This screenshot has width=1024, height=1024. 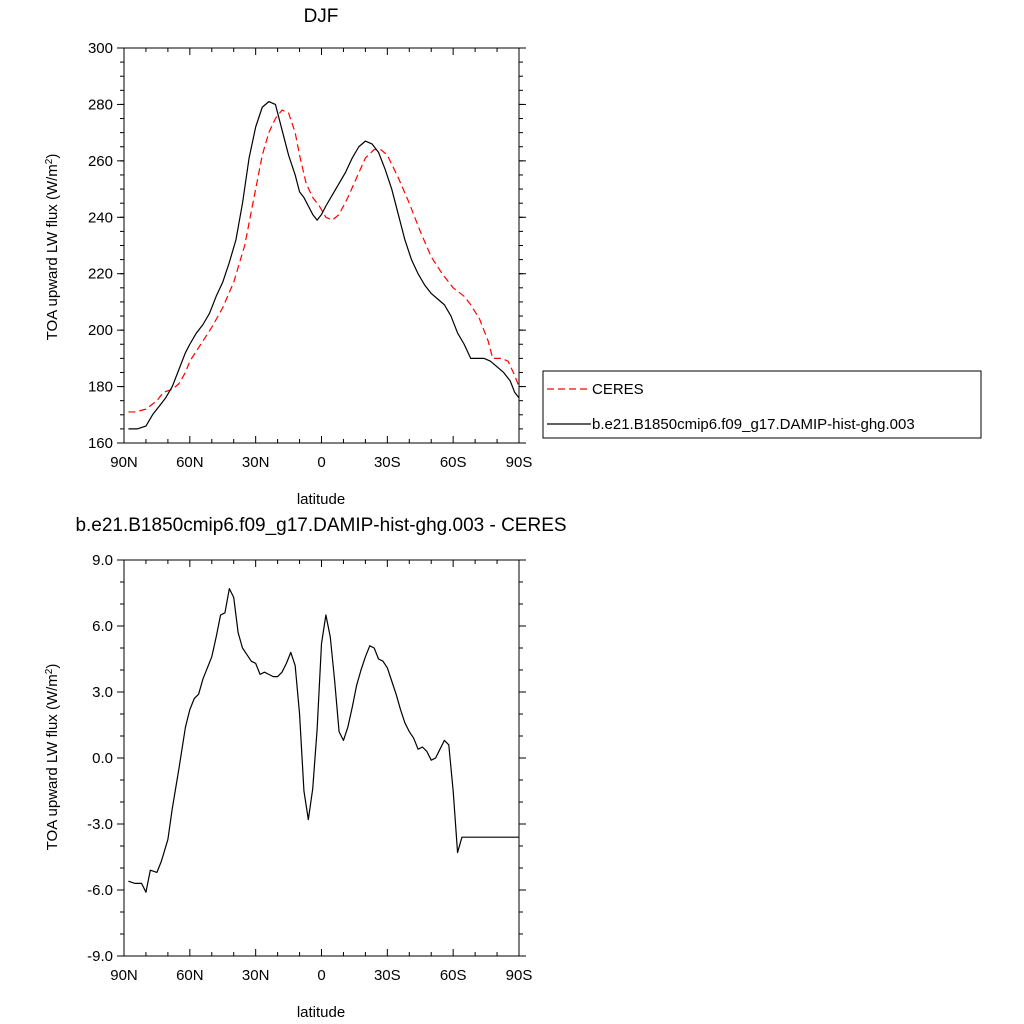 What do you see at coordinates (102, 626) in the screenshot?
I see `bottom-y-tick-label: 6.0` at bounding box center [102, 626].